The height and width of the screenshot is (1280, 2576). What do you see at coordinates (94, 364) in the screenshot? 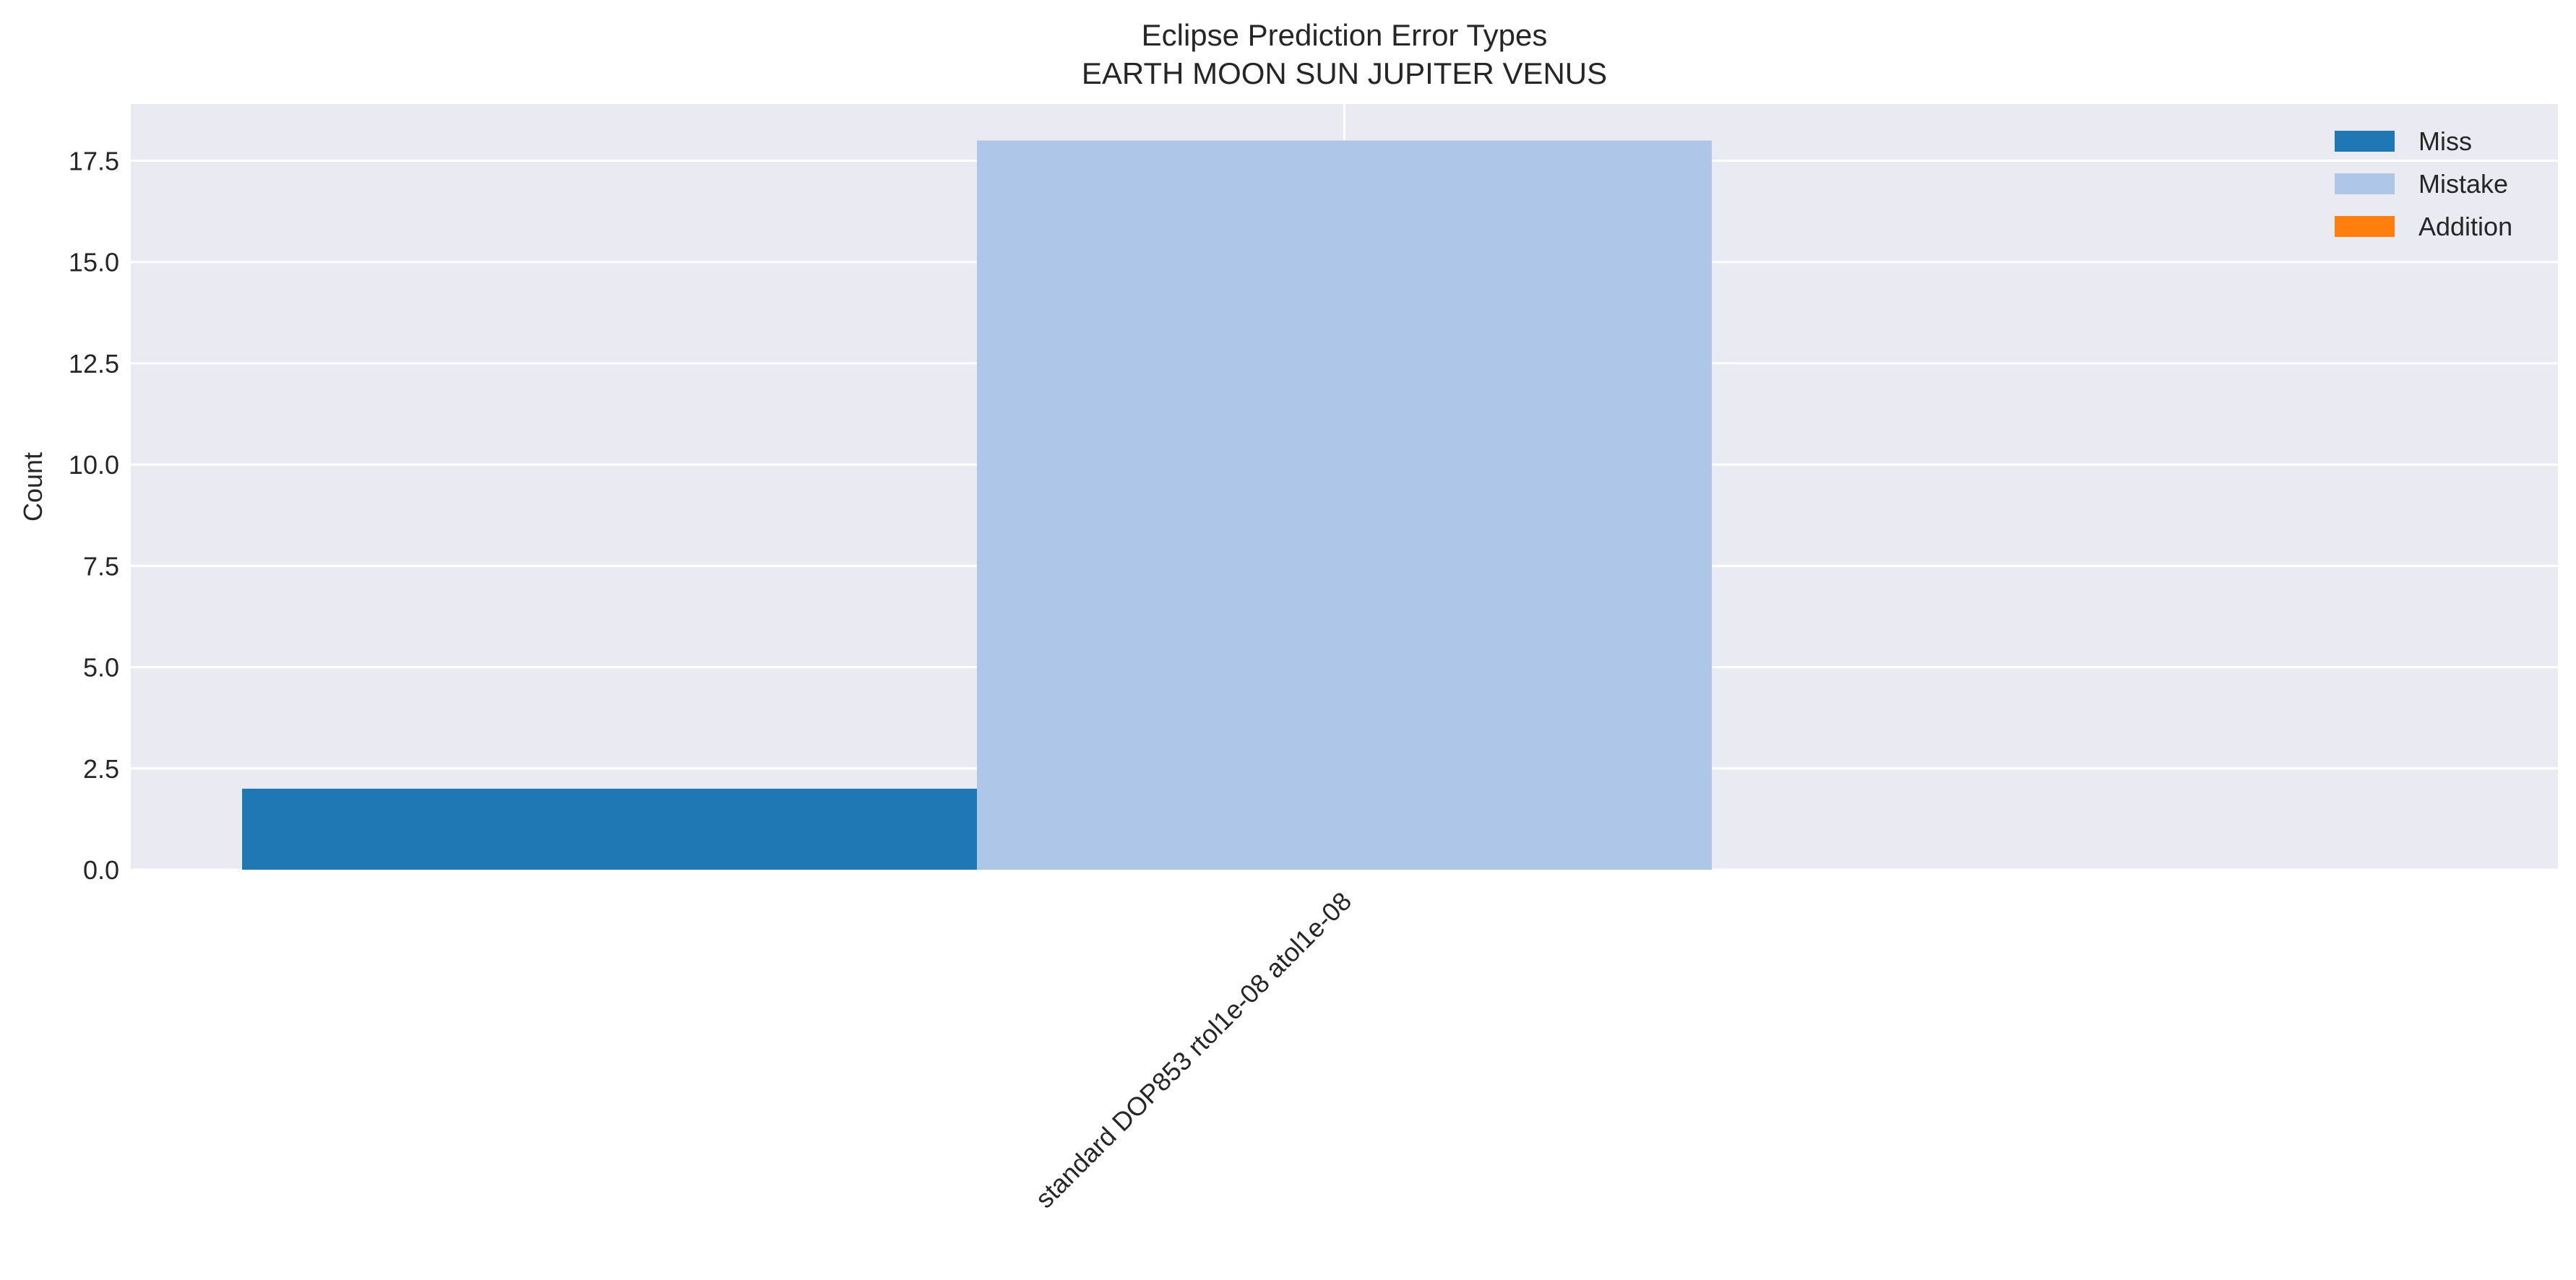
I see `y-tick-label: 12.5` at bounding box center [94, 364].